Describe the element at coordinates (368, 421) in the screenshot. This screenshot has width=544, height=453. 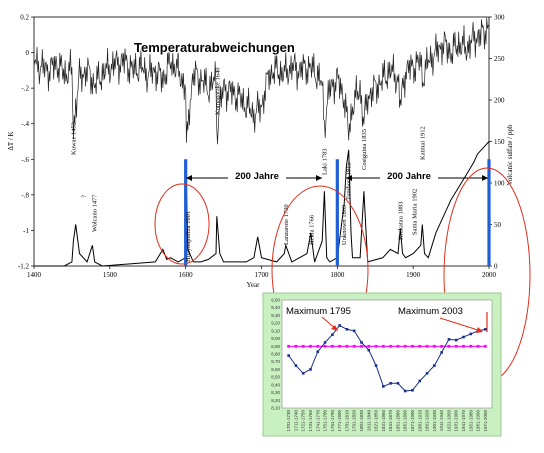
I see `inset-x-tick-label: 1811-1840` at that location.